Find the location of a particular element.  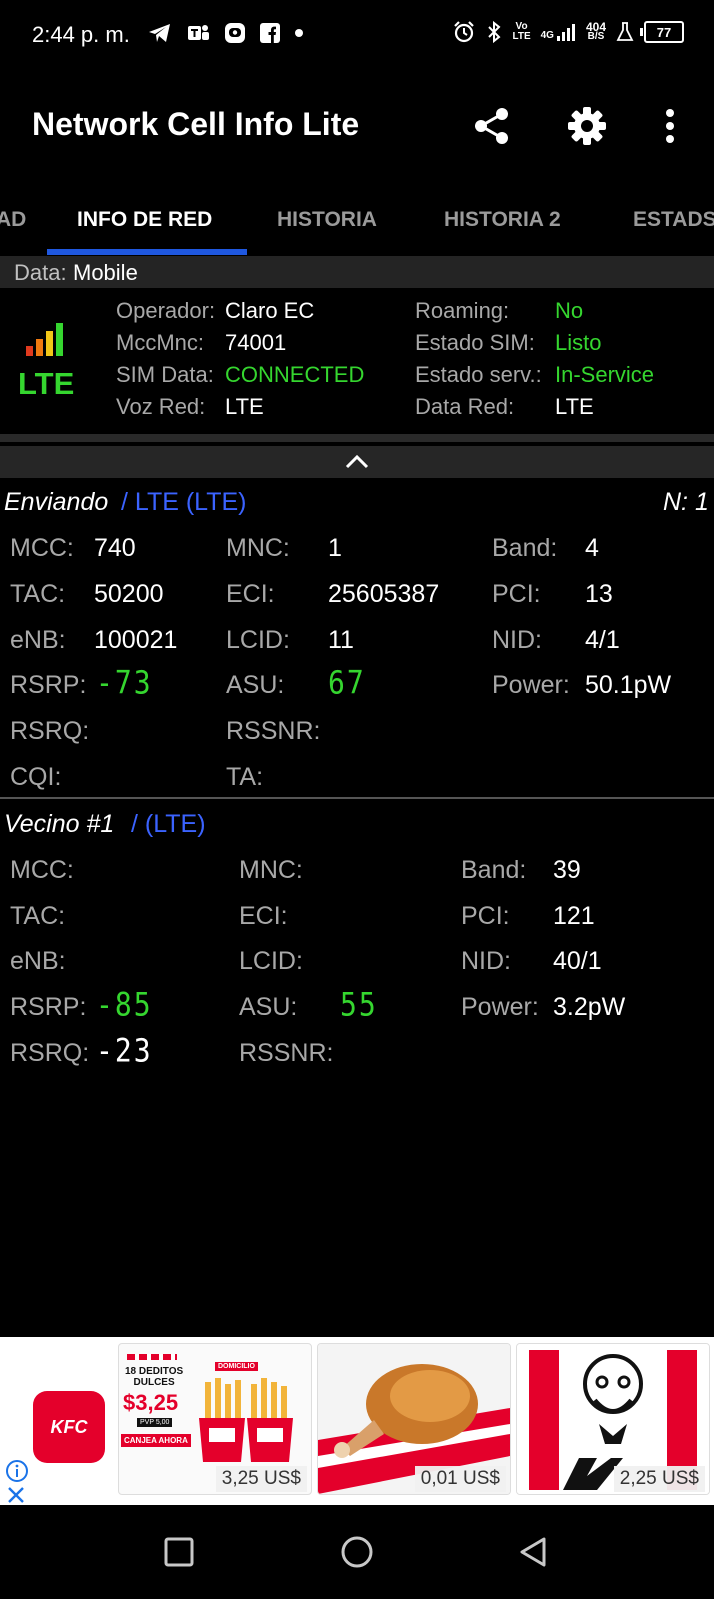

rsrp-label: RSRP: is located at coordinates (48, 685).